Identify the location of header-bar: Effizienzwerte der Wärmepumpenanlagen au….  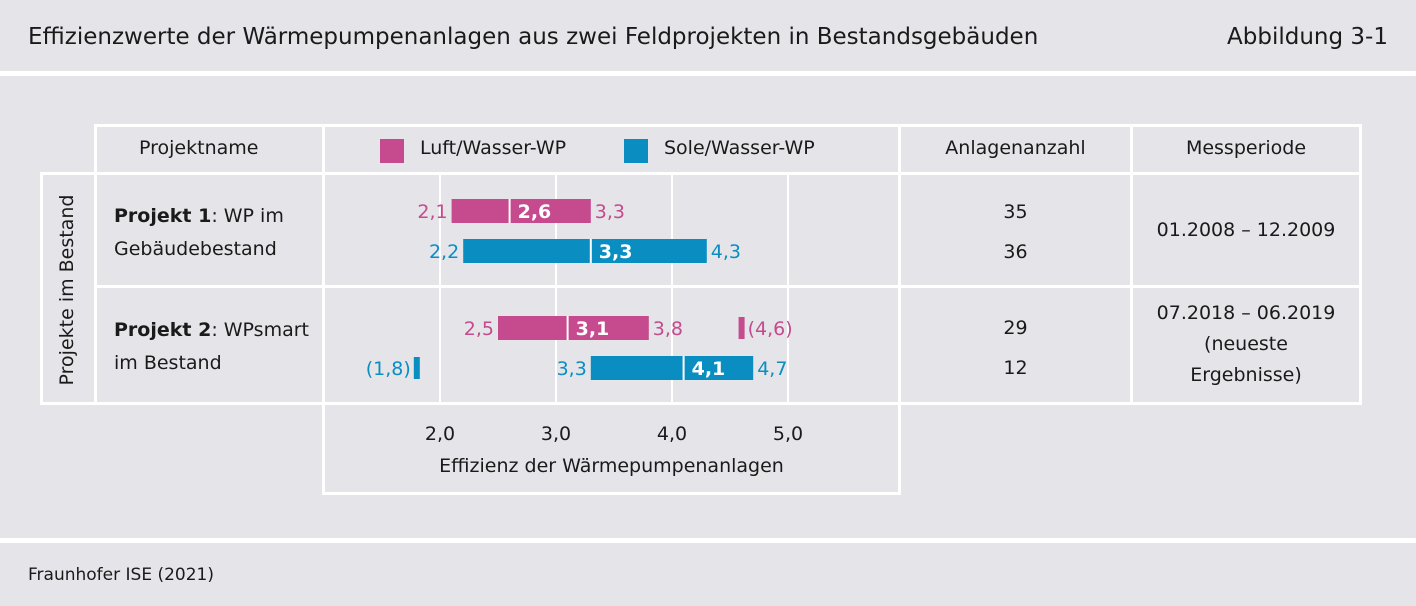
(708, 36).